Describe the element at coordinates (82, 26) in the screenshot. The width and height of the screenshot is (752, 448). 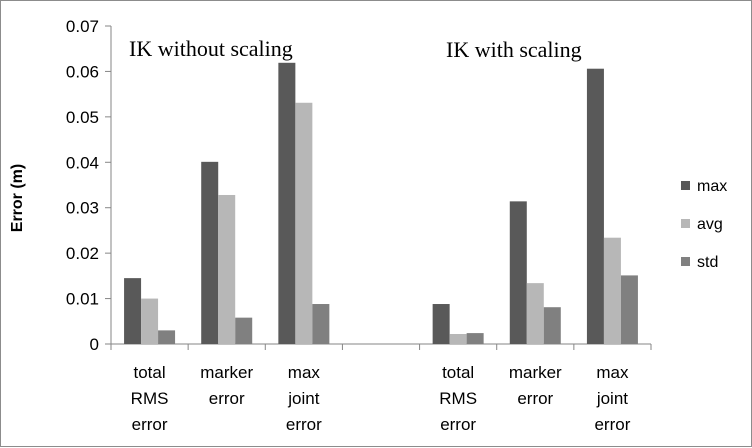
I see `y-tick-label: 0.07` at that location.